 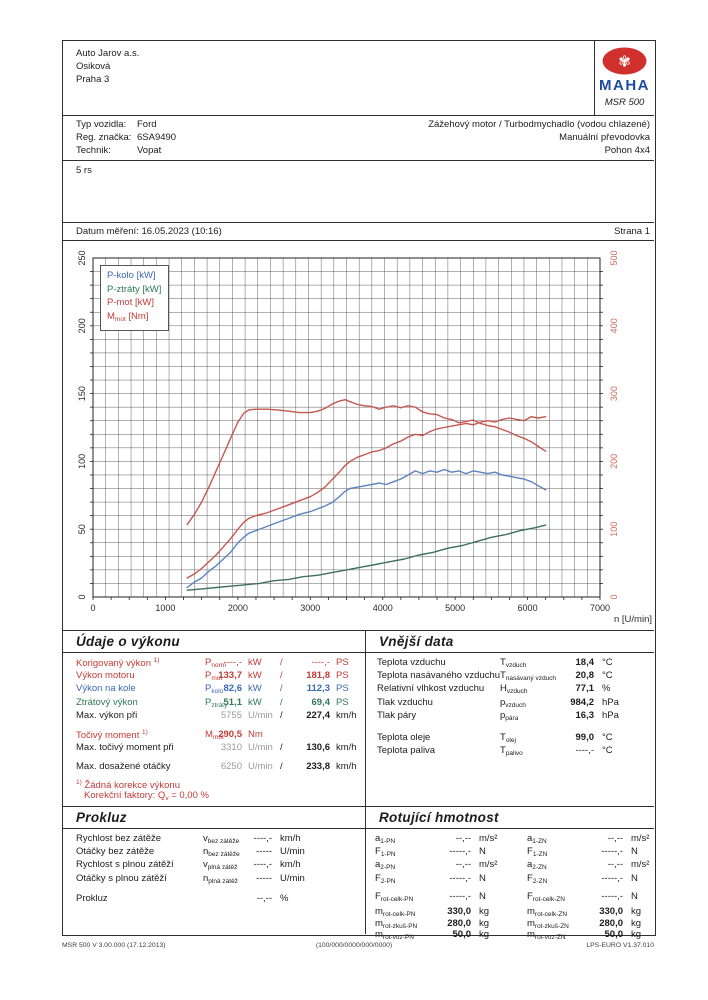 I want to click on drivetrain-spec: Pohon 4x4, so click(x=627, y=150).